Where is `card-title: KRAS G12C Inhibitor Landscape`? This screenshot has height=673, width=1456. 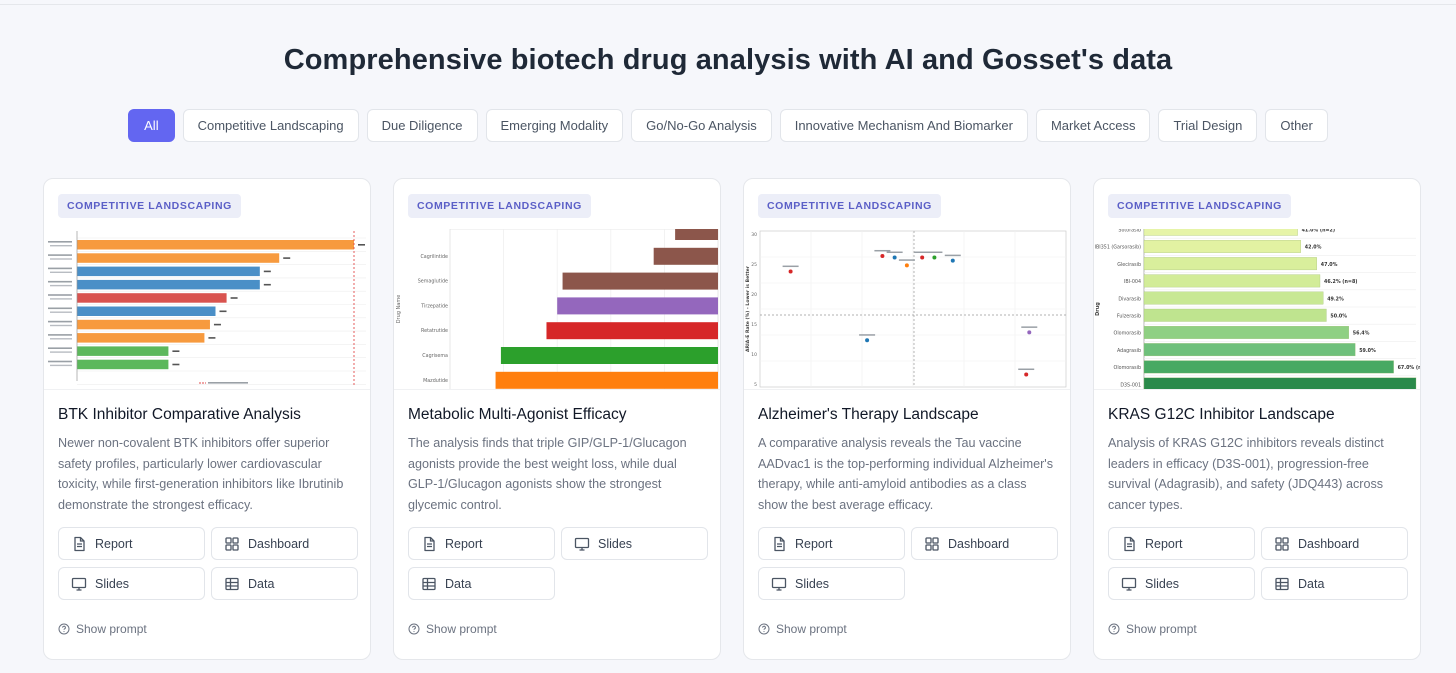 card-title: KRAS G12C Inhibitor Landscape is located at coordinates (1221, 414).